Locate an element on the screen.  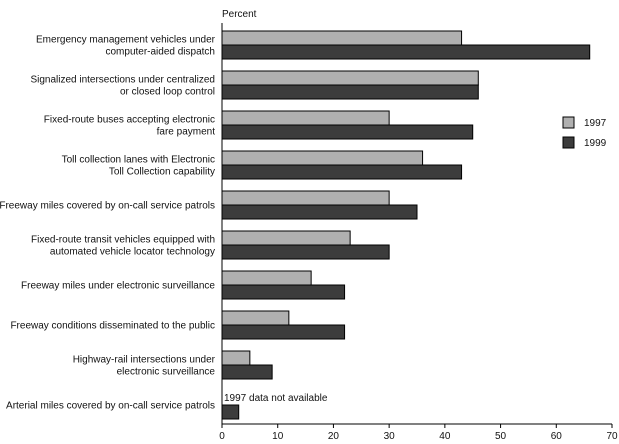
x-tick-label: 60 is located at coordinates (557, 436).